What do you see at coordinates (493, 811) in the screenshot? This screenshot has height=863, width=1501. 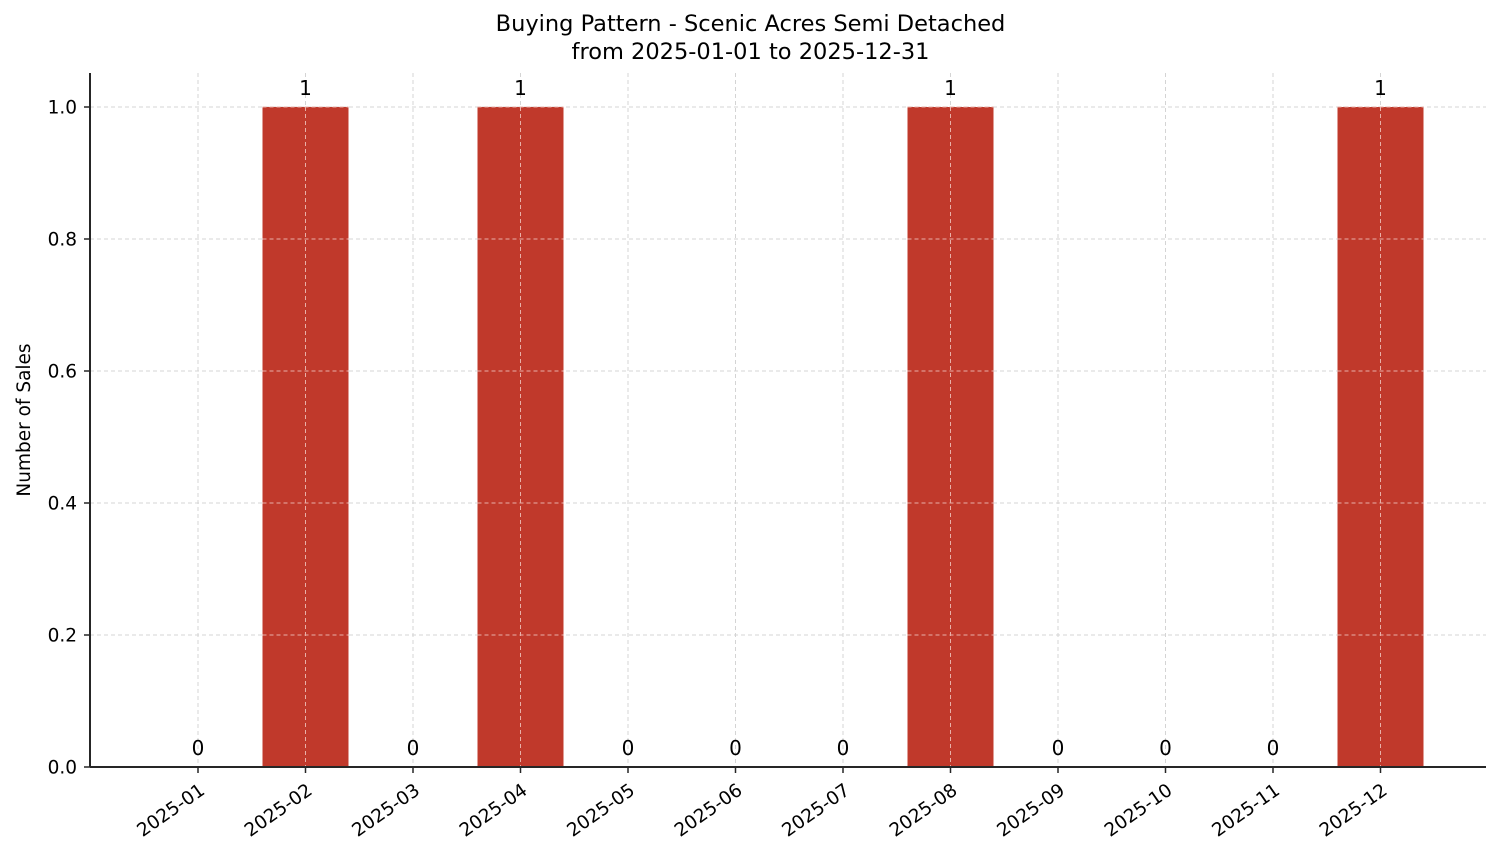 I see `x-tick-label: 2025-04` at bounding box center [493, 811].